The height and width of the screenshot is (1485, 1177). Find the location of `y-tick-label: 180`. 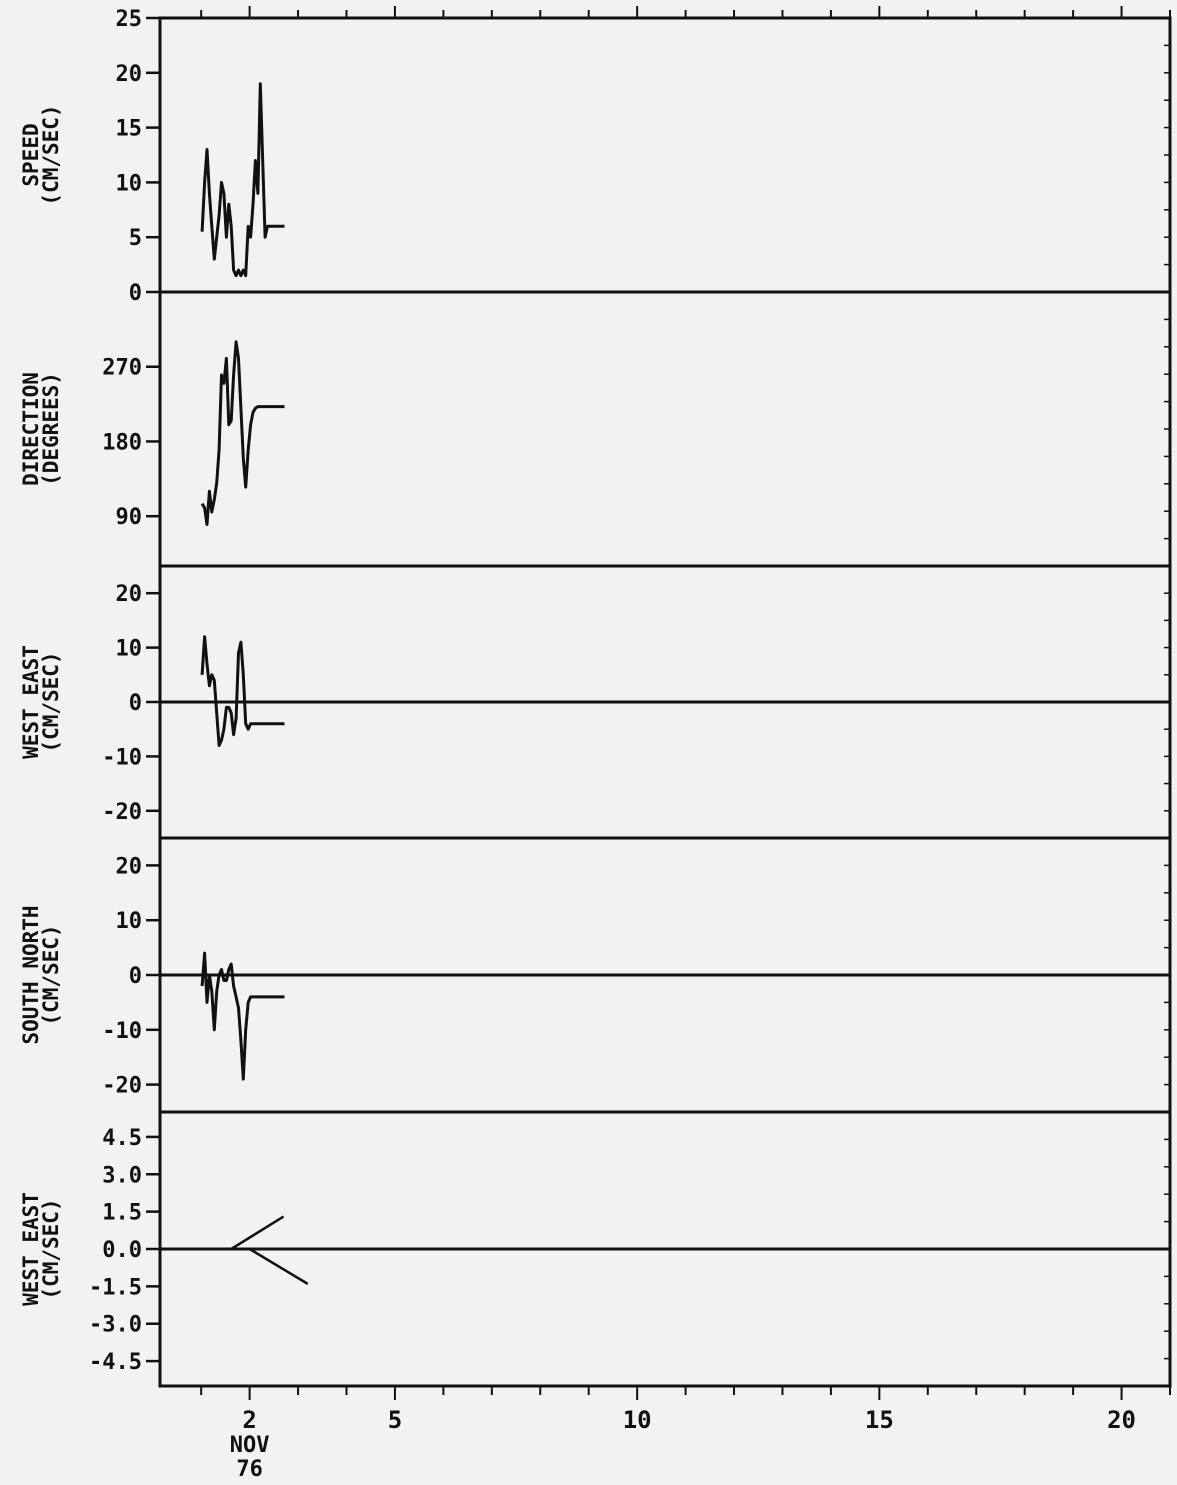

y-tick-label: 180 is located at coordinates (122, 442).